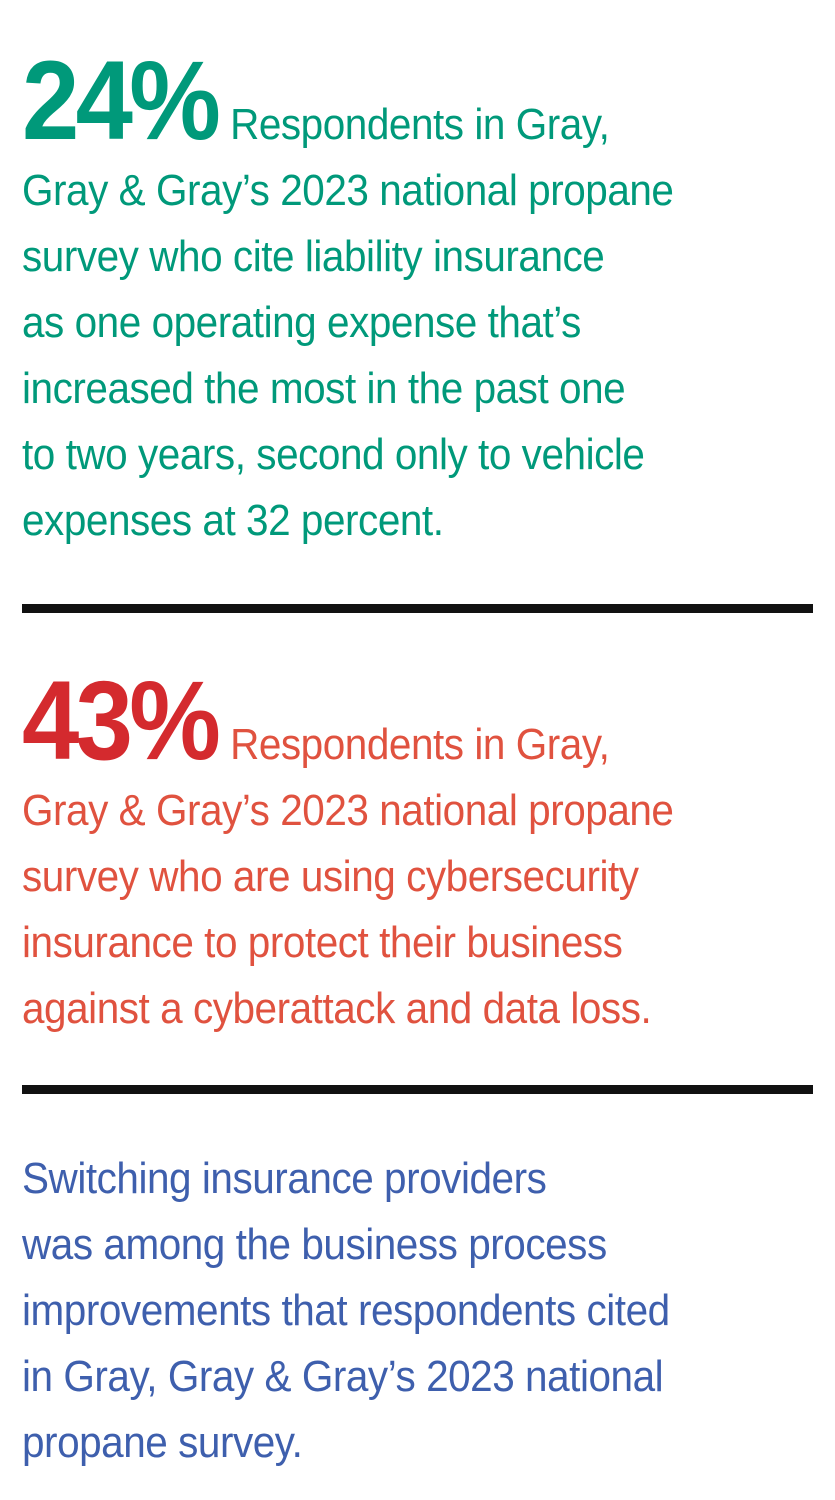 The width and height of the screenshot is (835, 1500). I want to click on stat-1-line-6: expenses at 32 percent., so click(233, 520).